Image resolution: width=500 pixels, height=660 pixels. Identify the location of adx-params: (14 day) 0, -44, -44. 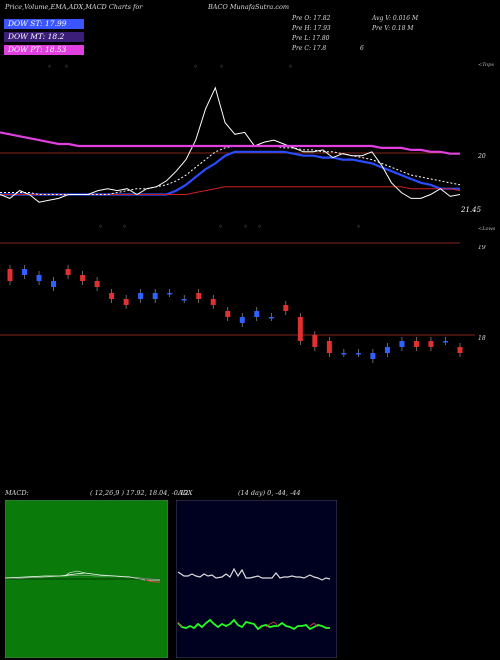
(269, 493).